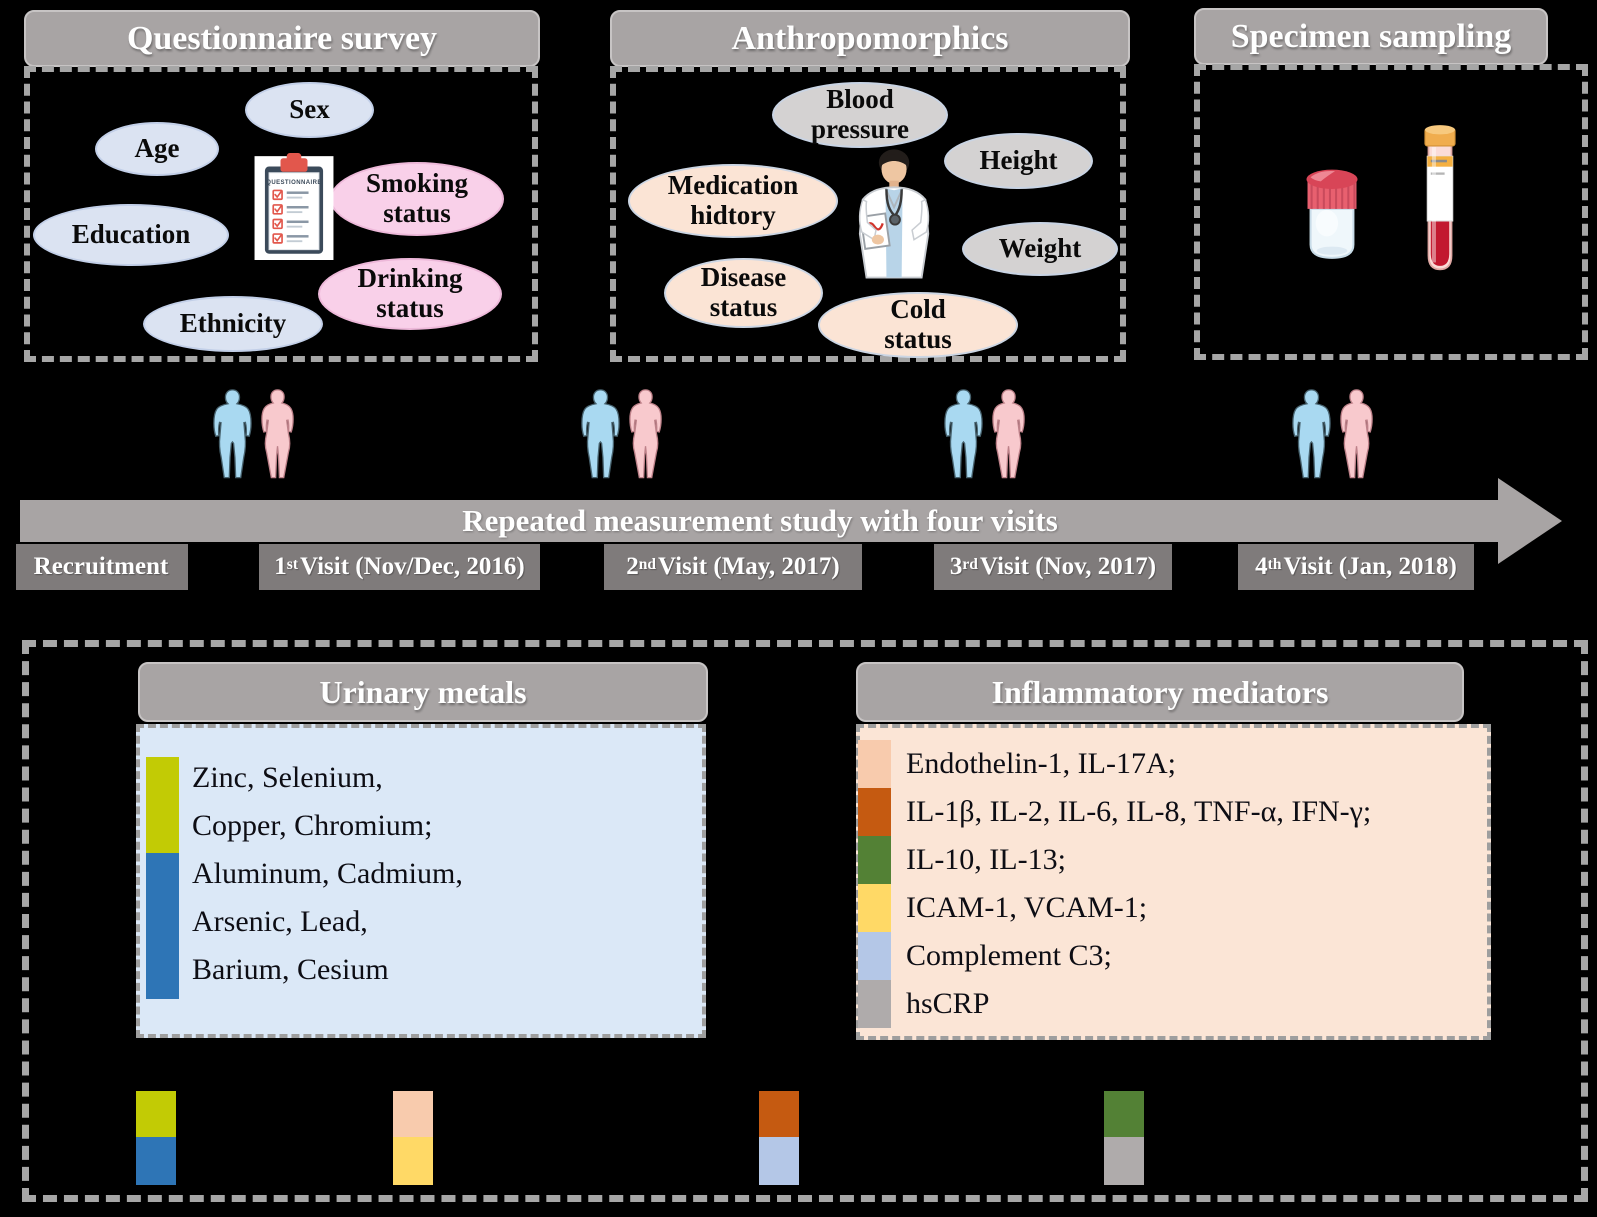 Image resolution: width=1597 pixels, height=1217 pixels. Describe the element at coordinates (1124, 1161) in the screenshot. I see `legend-swatch-gray` at that location.